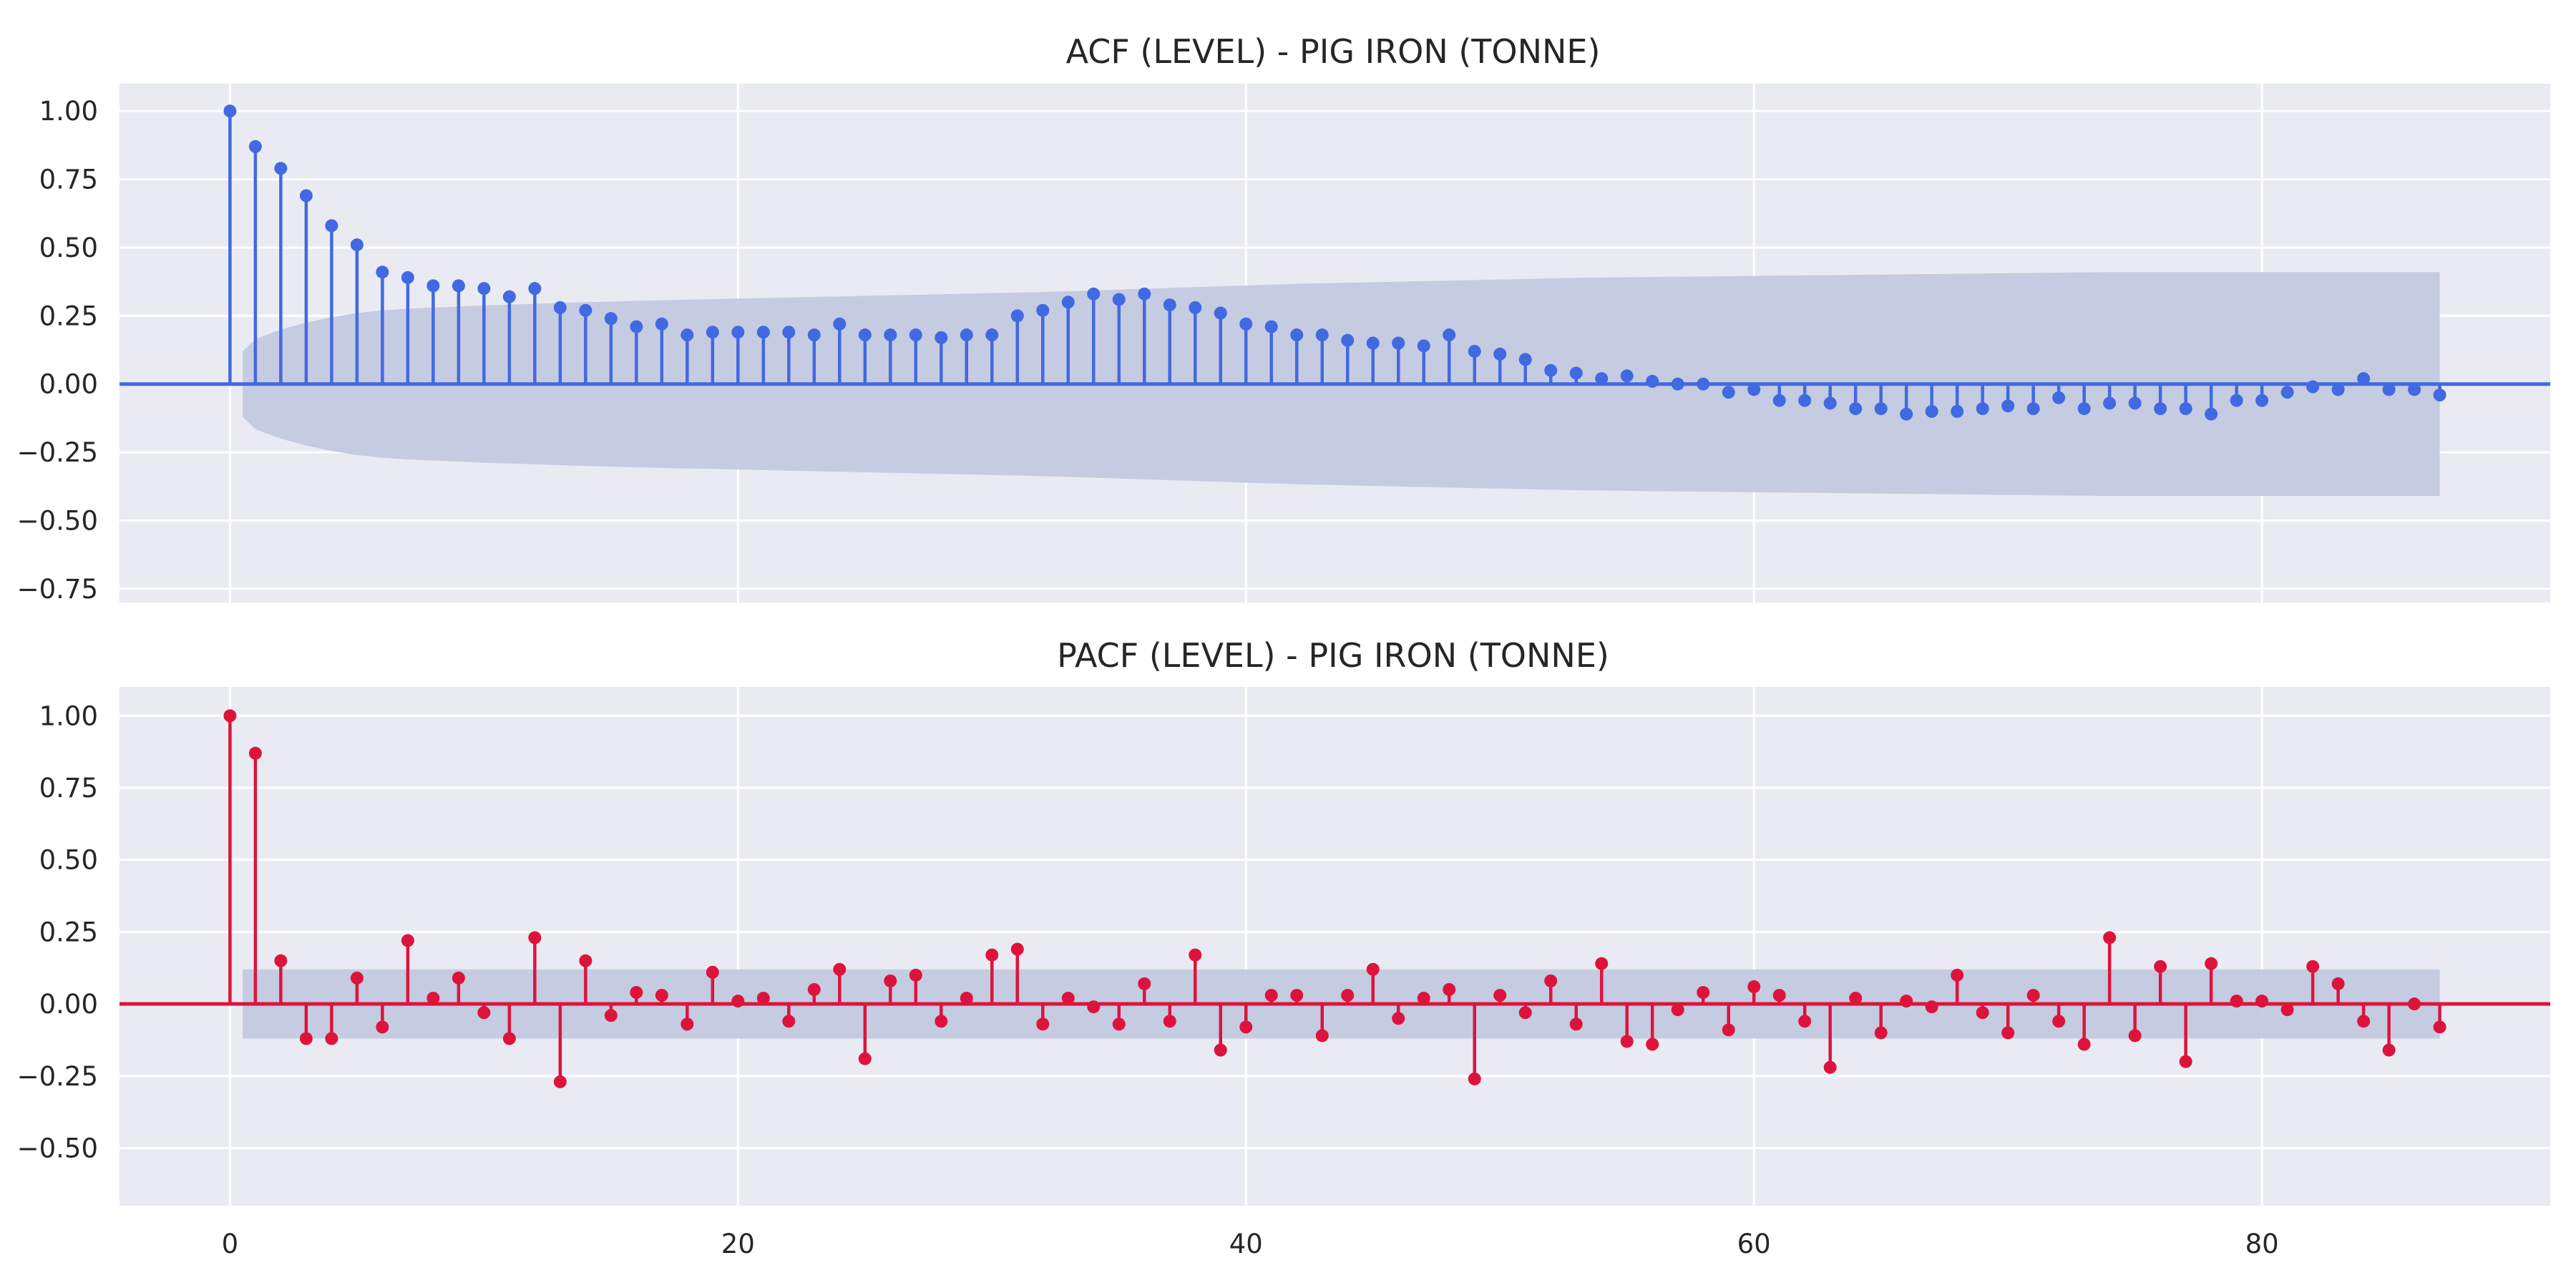 The height and width of the screenshot is (1288, 2576). Describe the element at coordinates (68, 248) in the screenshot. I see `acf-y-tick-label: 0.50` at that location.